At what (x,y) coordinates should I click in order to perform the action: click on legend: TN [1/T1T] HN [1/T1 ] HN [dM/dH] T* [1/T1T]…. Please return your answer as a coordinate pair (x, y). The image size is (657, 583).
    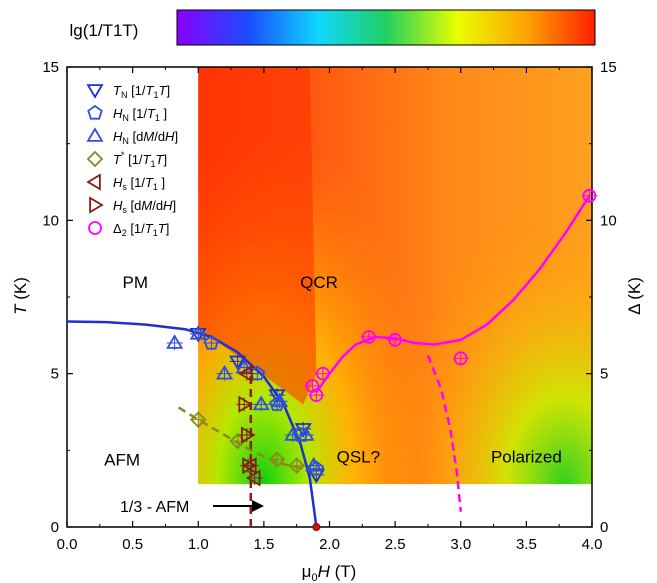
    Looking at the image, I should click on (132, 160).